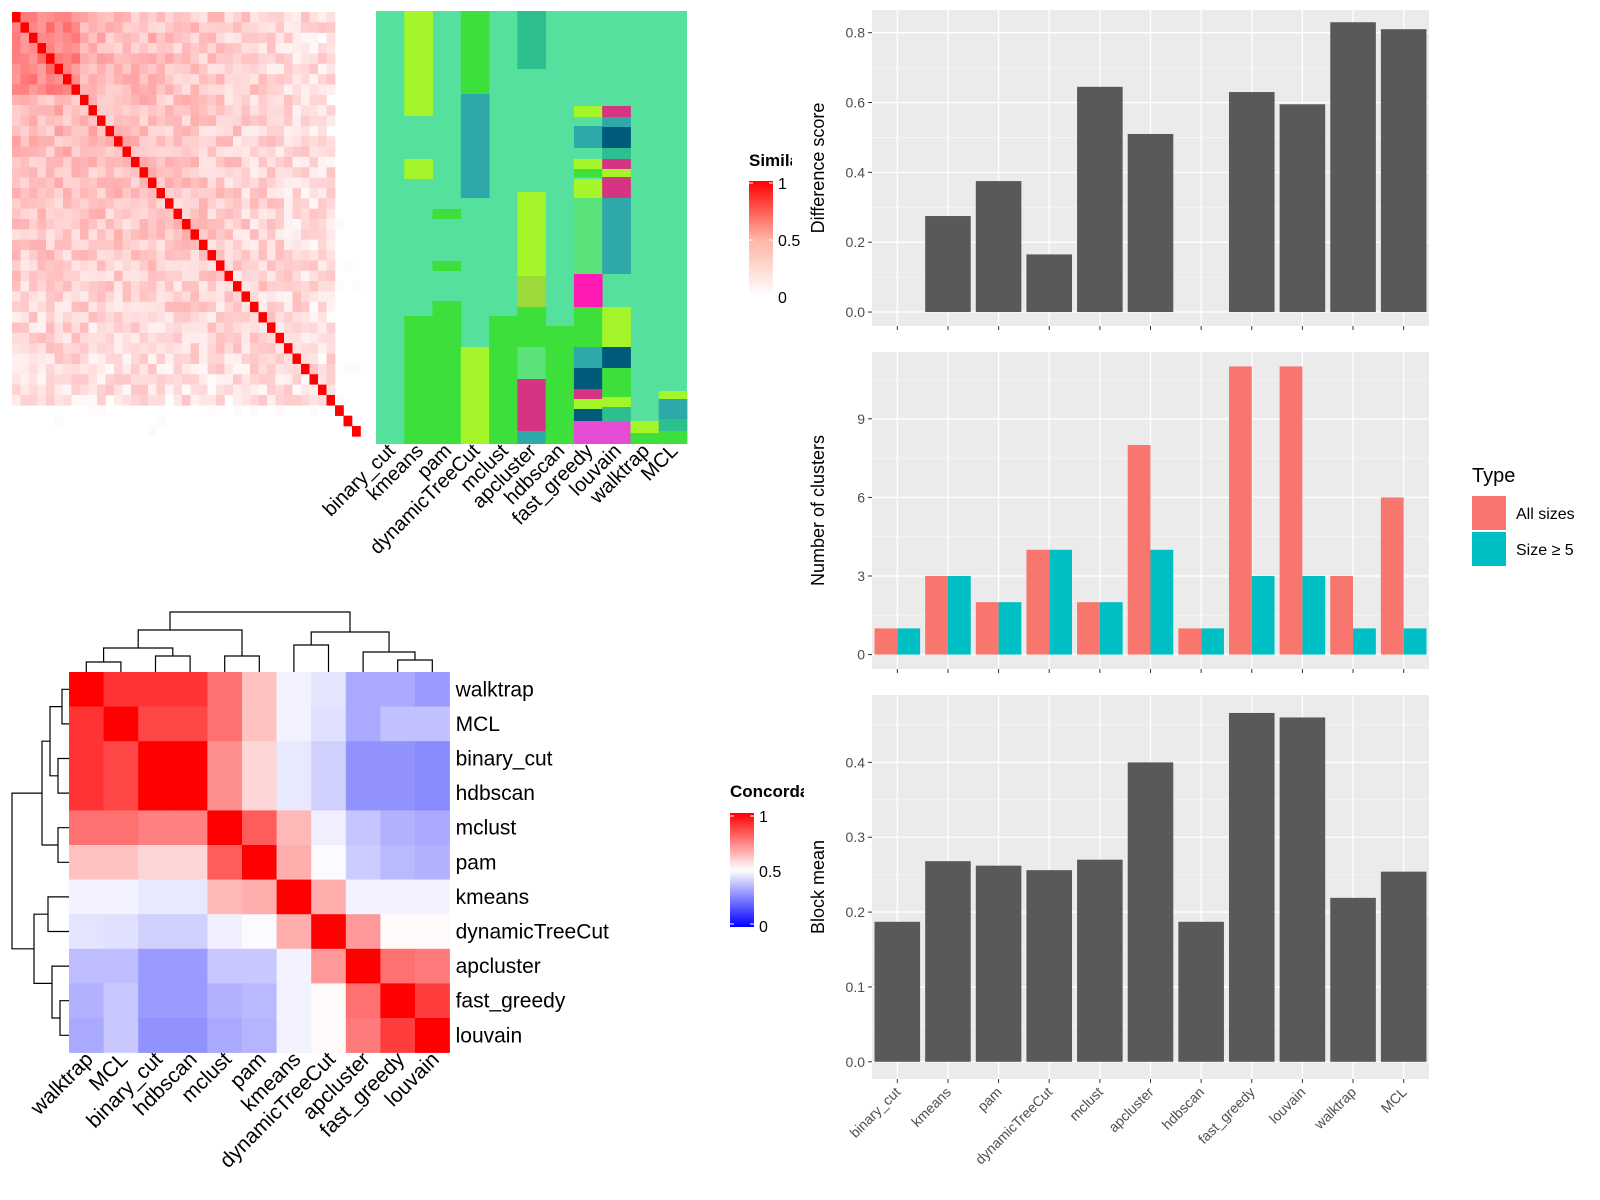 The width and height of the screenshot is (1600, 1200). What do you see at coordinates (172, 663) in the screenshot?
I see `column-dendrogram-branch` at bounding box center [172, 663].